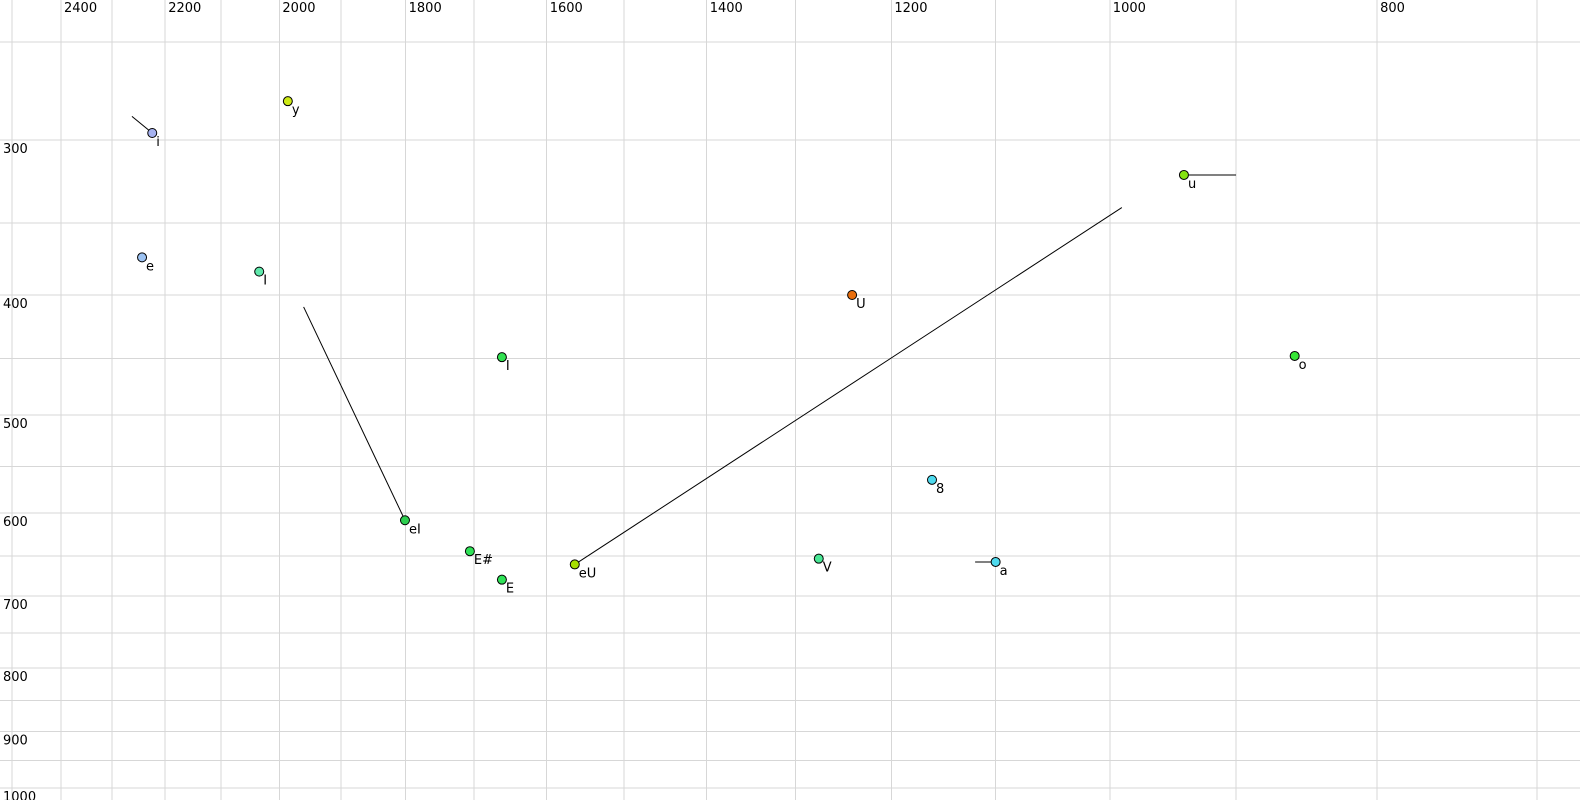 The image size is (1580, 800). Describe the element at coordinates (566, 8) in the screenshot. I see `x-axis-tick-label: 1600` at that location.